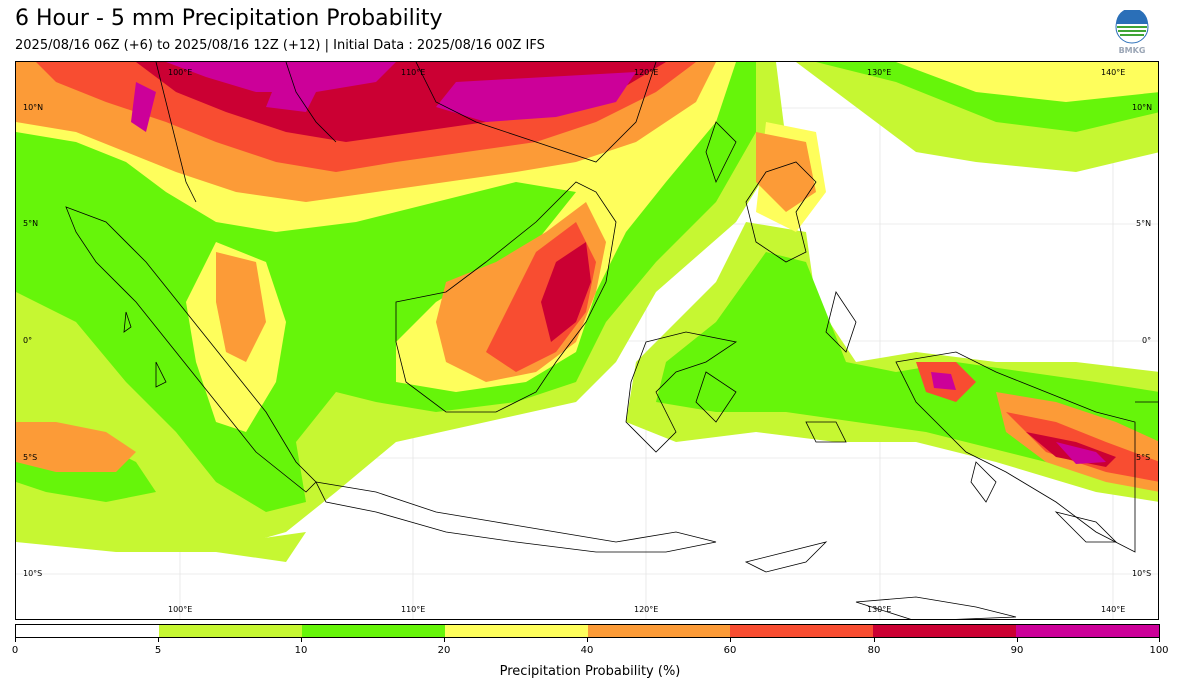 The height and width of the screenshot is (690, 1180). I want to click on lon-label-top-110: 110°E, so click(413, 72).